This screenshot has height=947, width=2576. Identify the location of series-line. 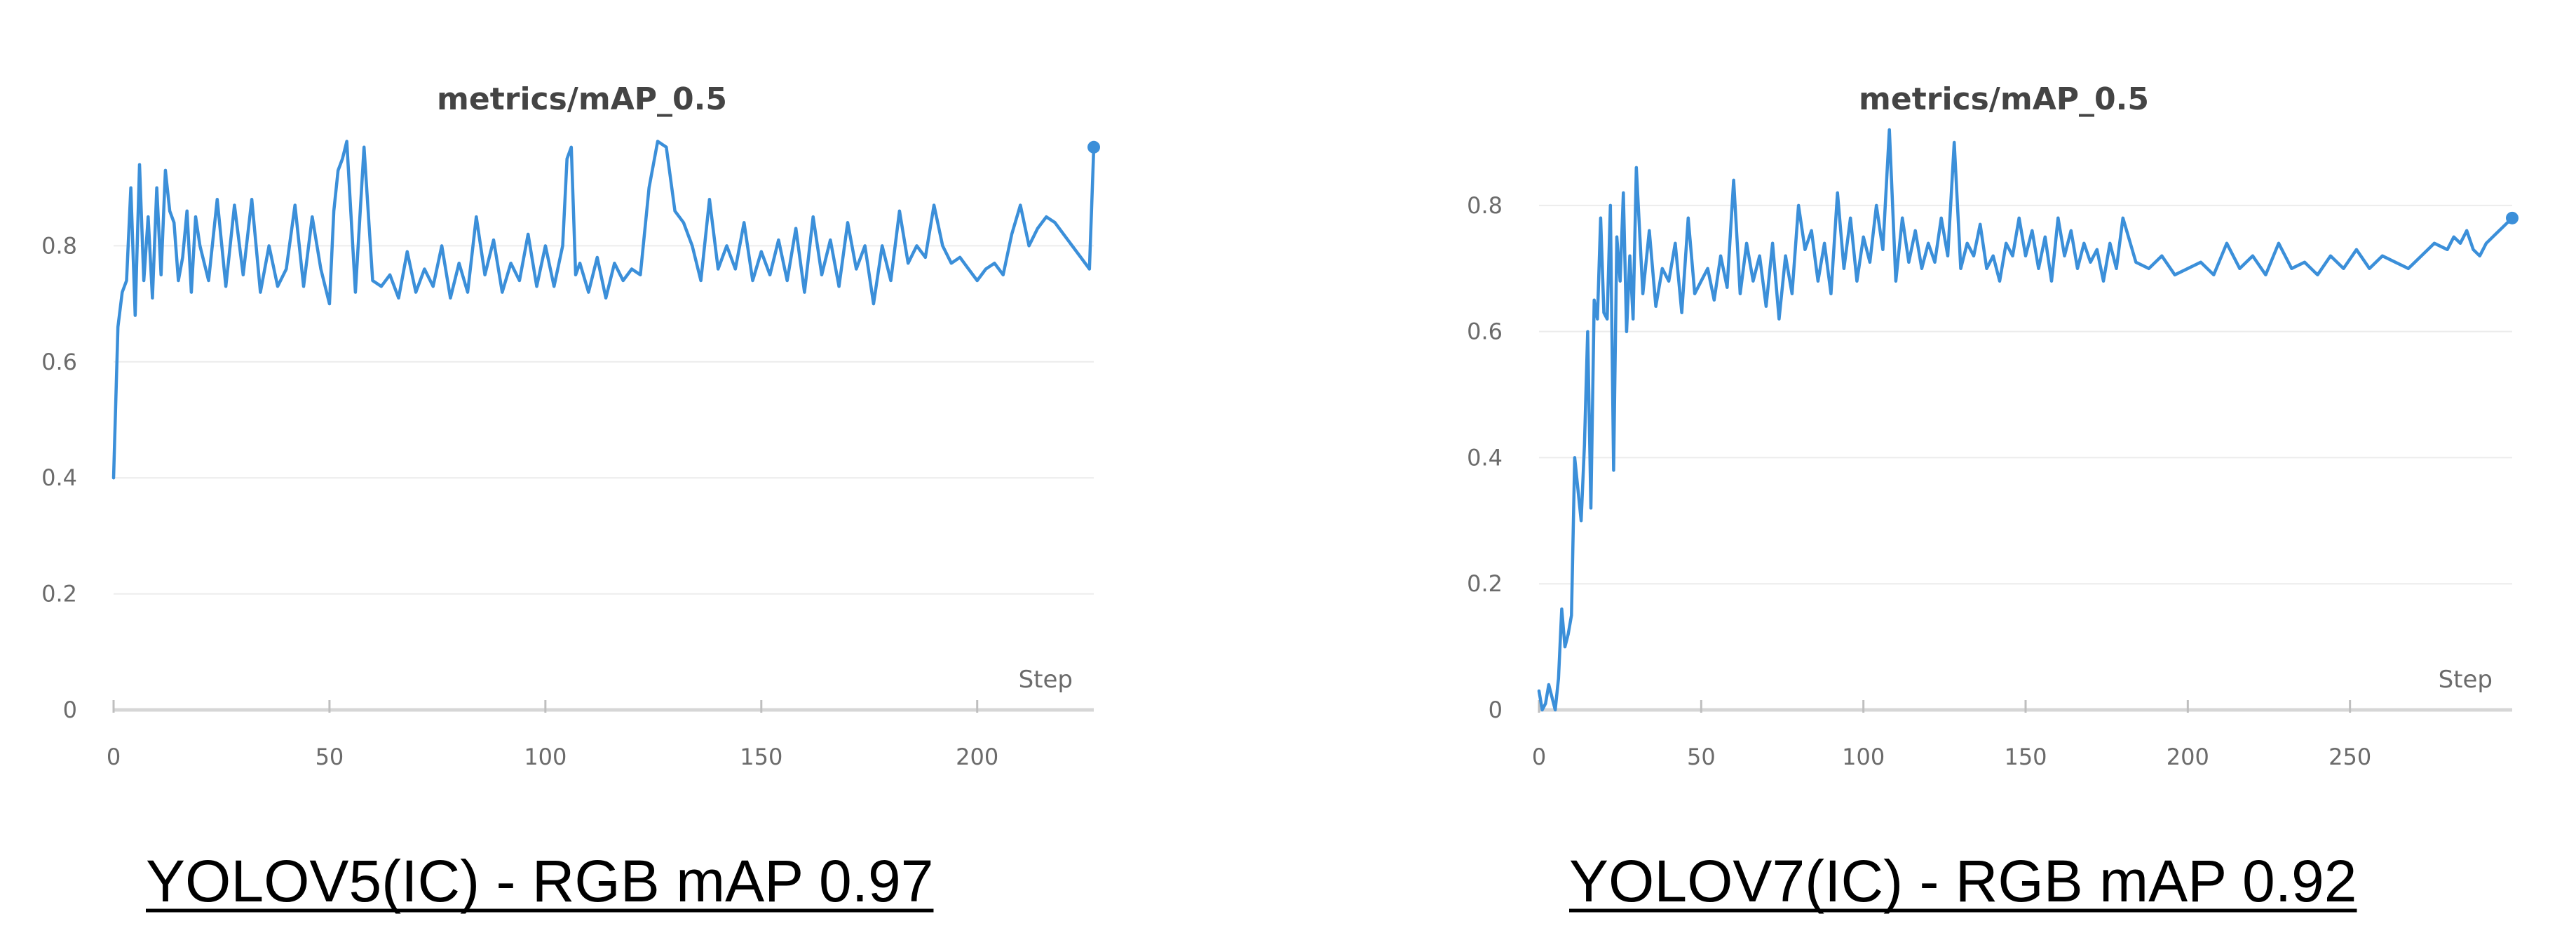
(603, 310).